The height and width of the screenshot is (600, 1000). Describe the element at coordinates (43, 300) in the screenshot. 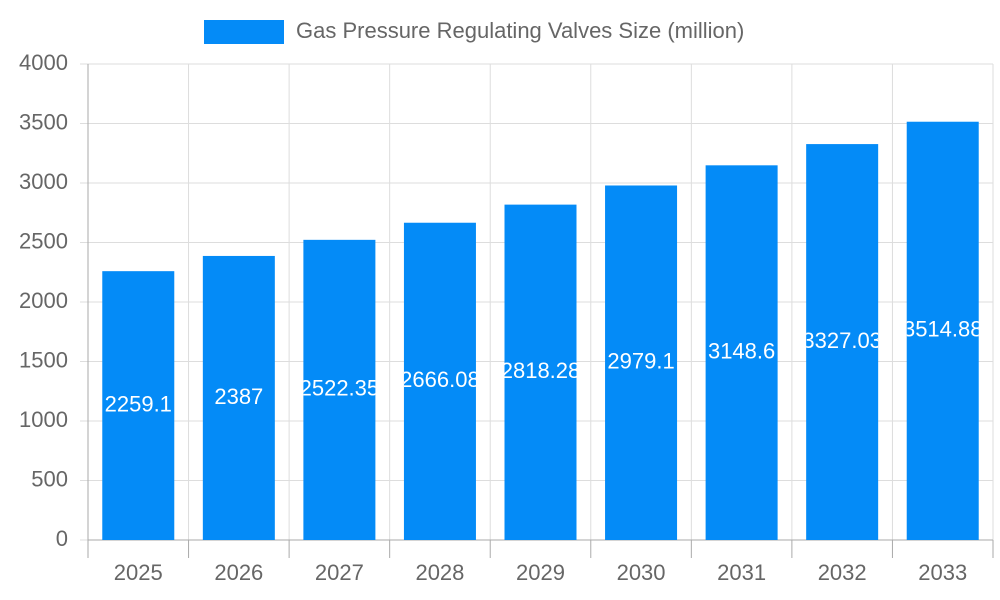

I see `y-tick-label: 2000` at that location.